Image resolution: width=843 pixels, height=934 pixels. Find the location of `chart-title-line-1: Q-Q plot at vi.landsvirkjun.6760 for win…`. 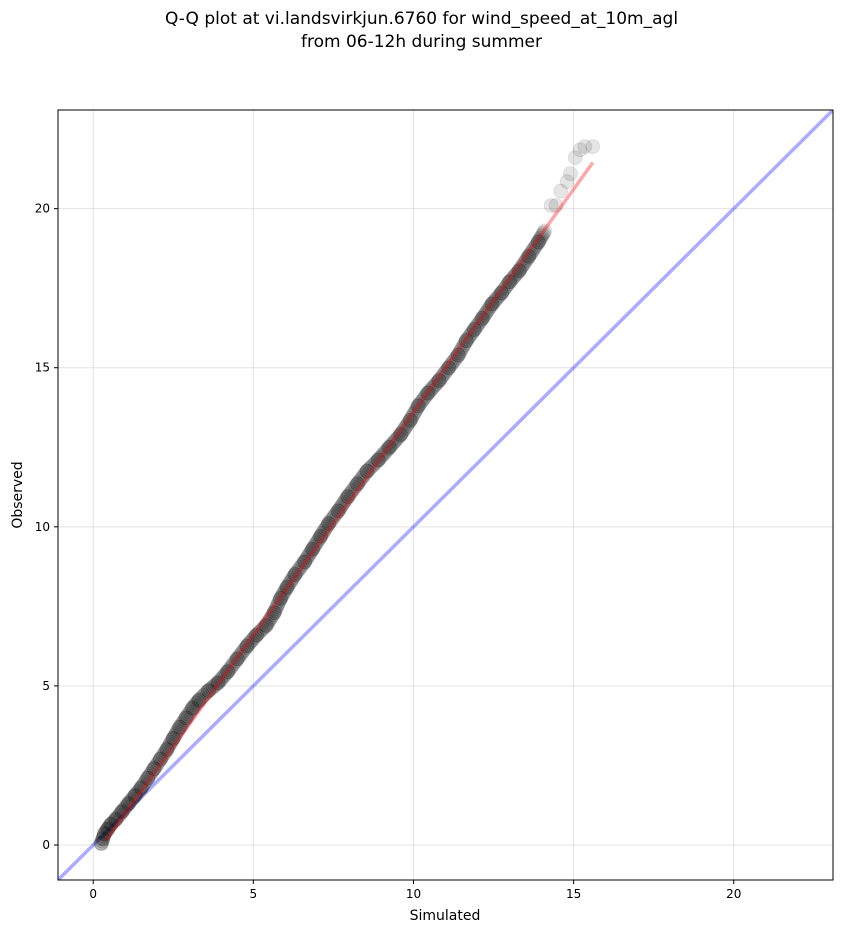

chart-title-line-1: Q-Q plot at vi.landsvirkjun.6760 for win… is located at coordinates (421, 19).